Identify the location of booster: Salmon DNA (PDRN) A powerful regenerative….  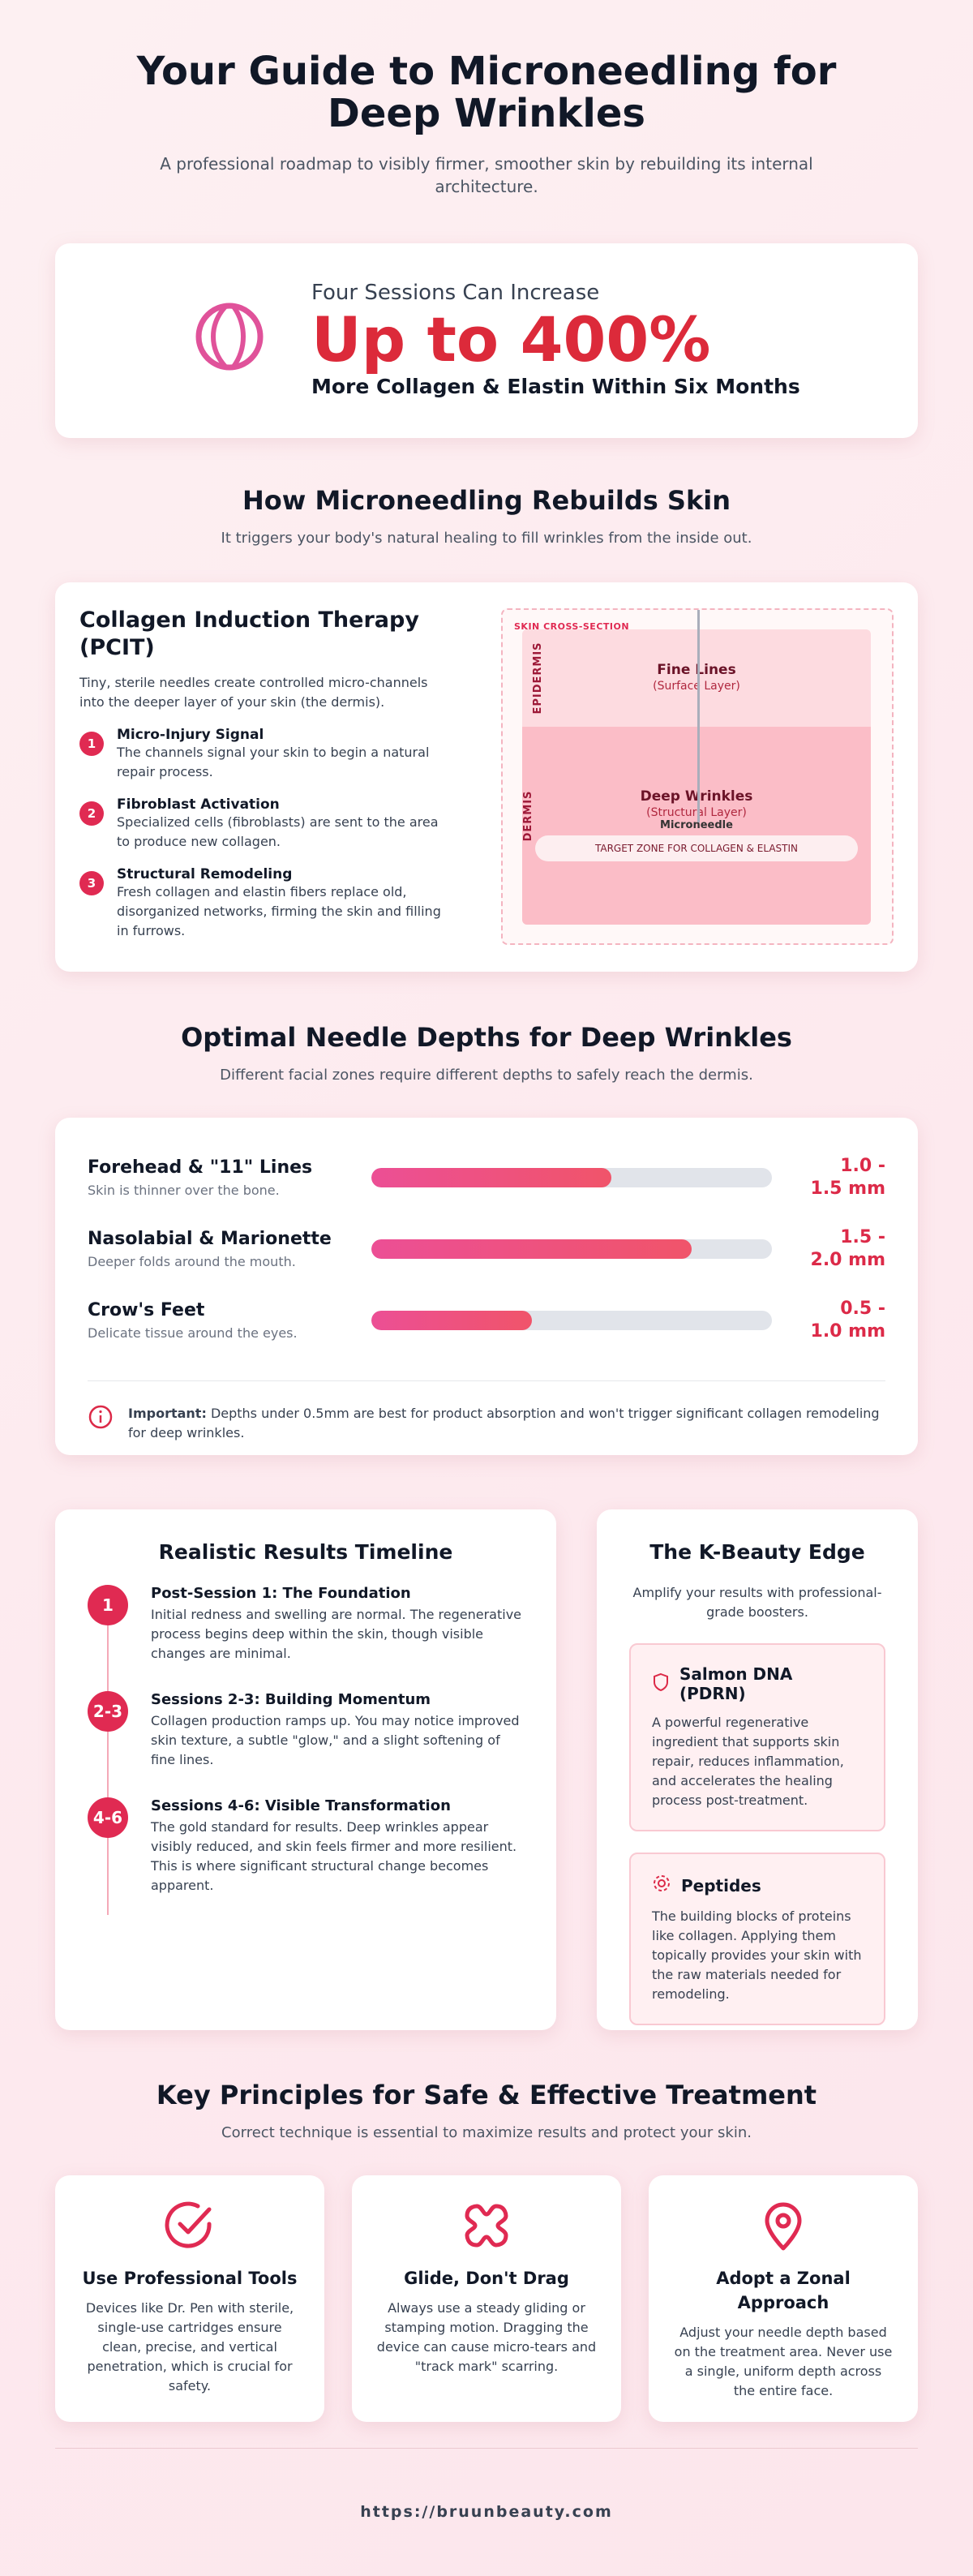
(757, 1737).